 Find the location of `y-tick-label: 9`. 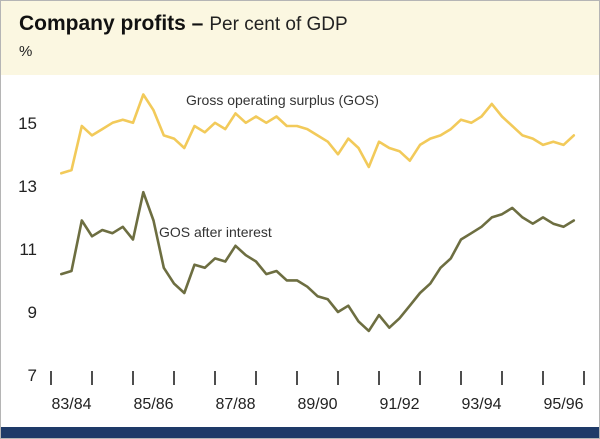

y-tick-label: 9 is located at coordinates (32, 312).